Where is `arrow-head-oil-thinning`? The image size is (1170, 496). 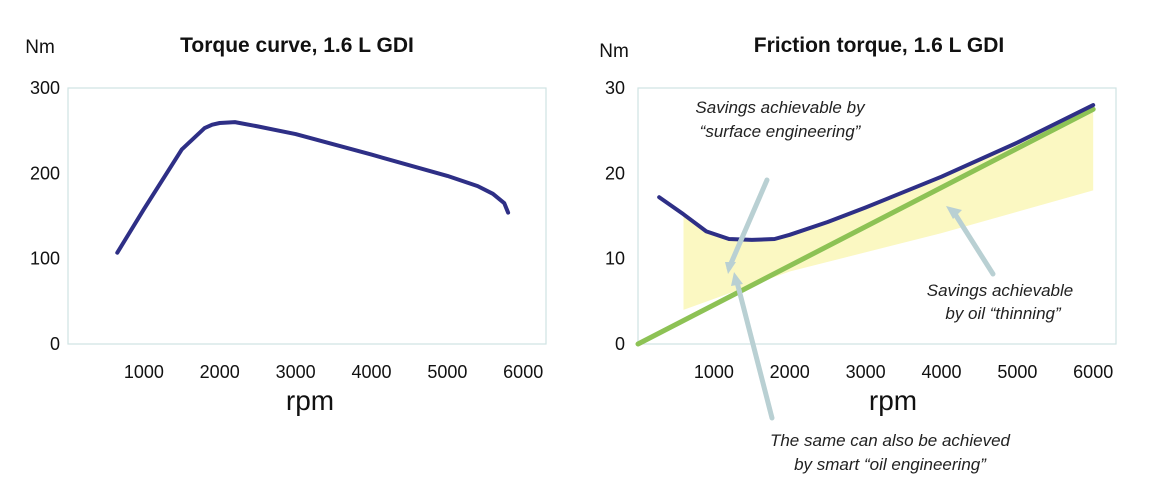 arrow-head-oil-thinning is located at coordinates (954, 212).